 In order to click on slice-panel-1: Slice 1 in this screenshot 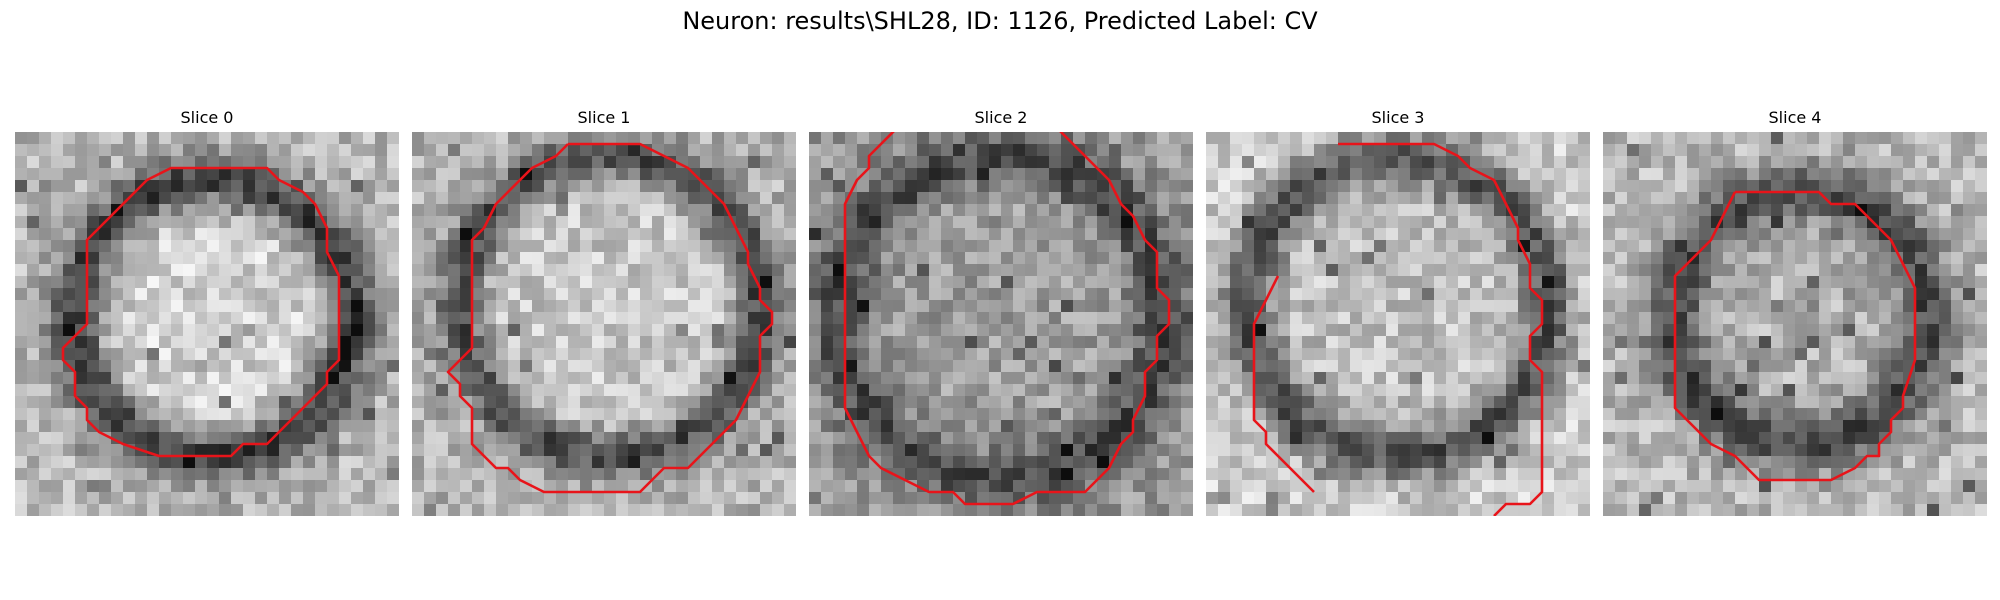, I will do `click(604, 312)`.